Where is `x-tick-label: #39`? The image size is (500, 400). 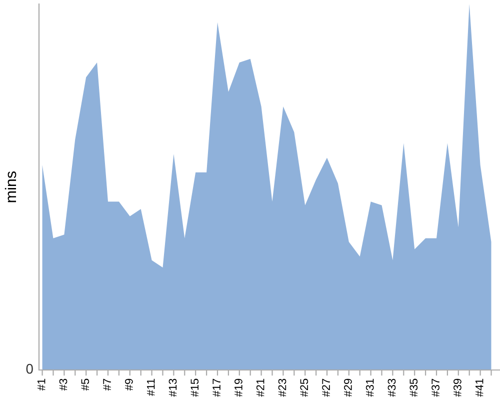
x-tick-label: #39 is located at coordinates (458, 387).